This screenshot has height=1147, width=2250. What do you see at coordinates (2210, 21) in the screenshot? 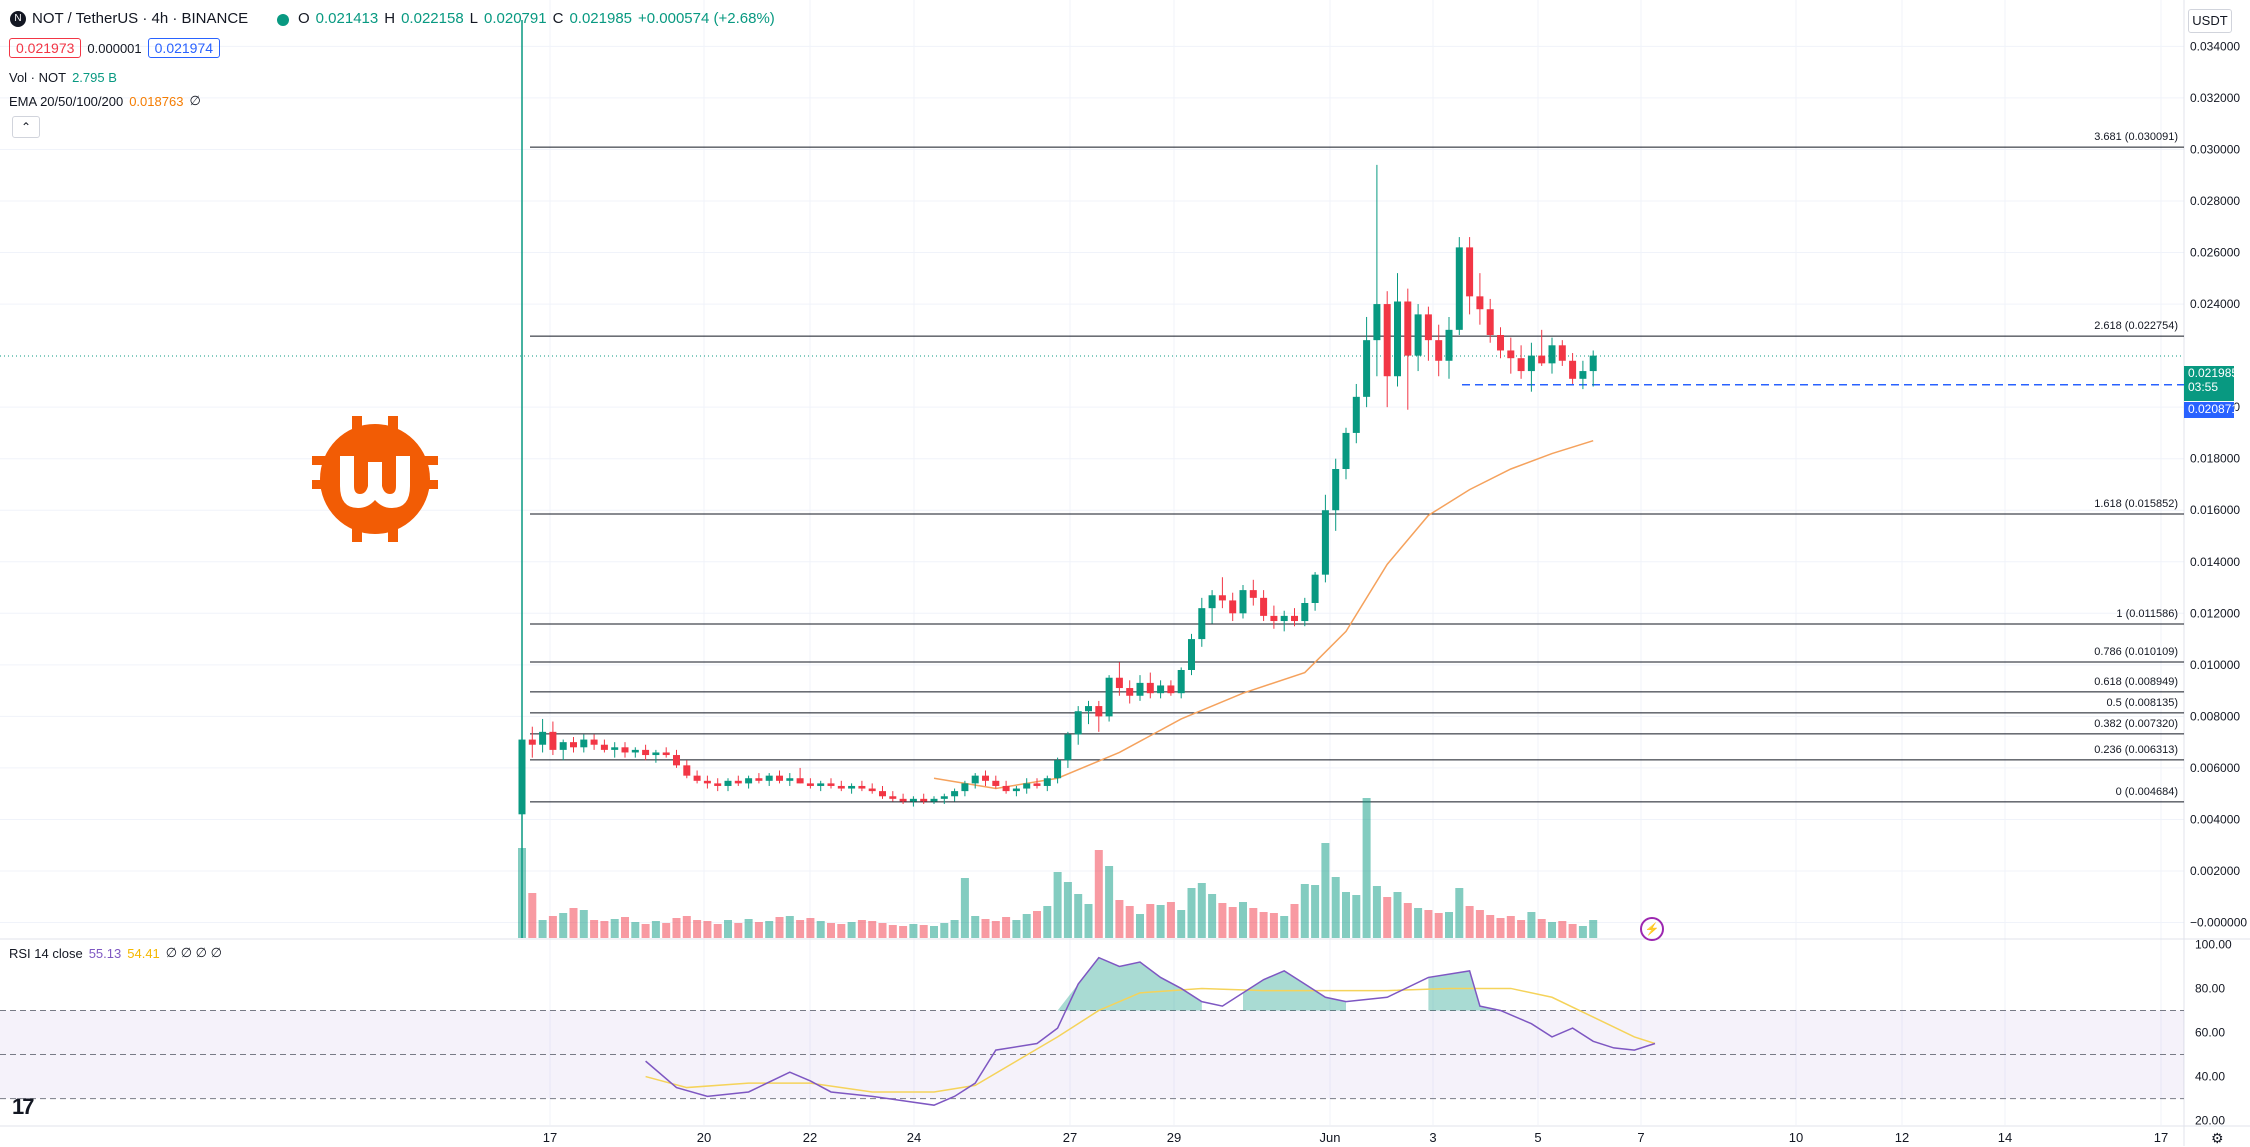
I see `currency-button: USDT` at bounding box center [2210, 21].